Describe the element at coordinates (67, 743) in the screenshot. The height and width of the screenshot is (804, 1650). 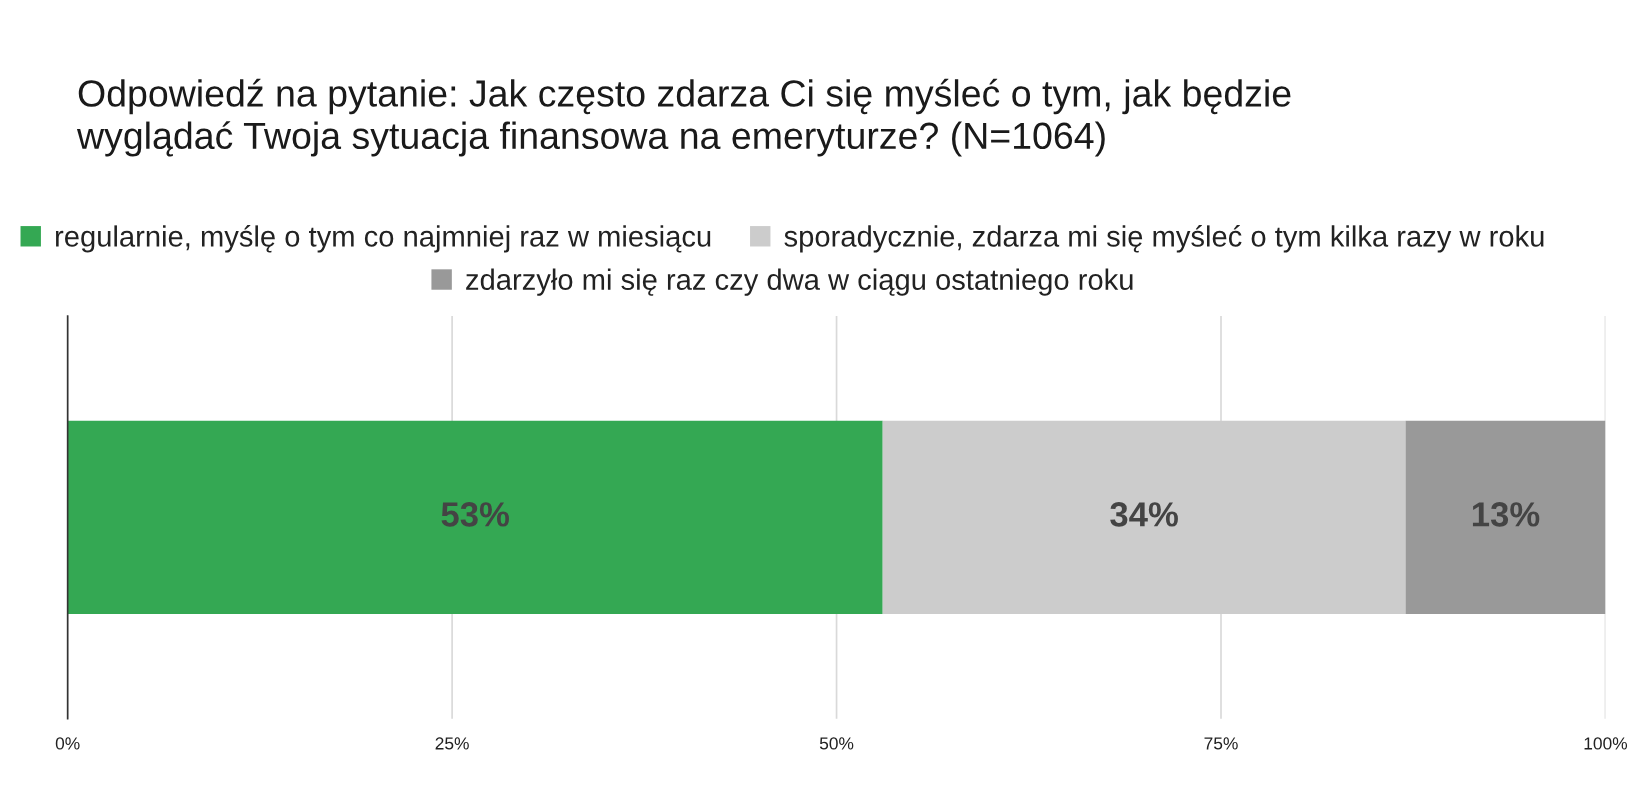
I see `x-tick-label: 0%` at that location.